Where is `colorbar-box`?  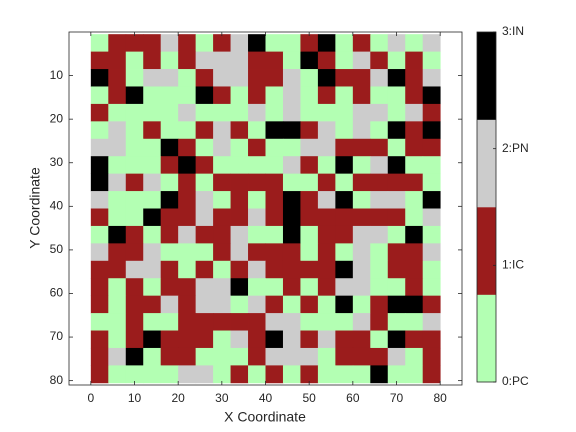
colorbar-box is located at coordinates (486, 207).